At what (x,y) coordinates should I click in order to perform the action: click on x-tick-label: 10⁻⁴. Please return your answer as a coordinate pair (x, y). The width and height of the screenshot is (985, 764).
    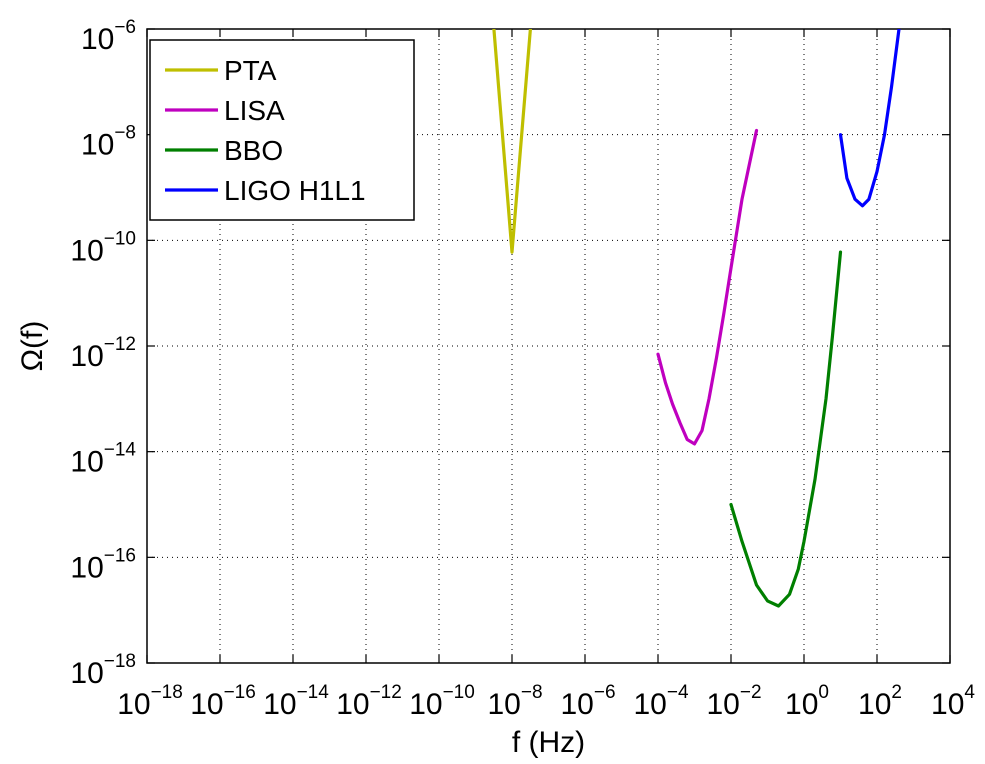
    Looking at the image, I should click on (660, 701).